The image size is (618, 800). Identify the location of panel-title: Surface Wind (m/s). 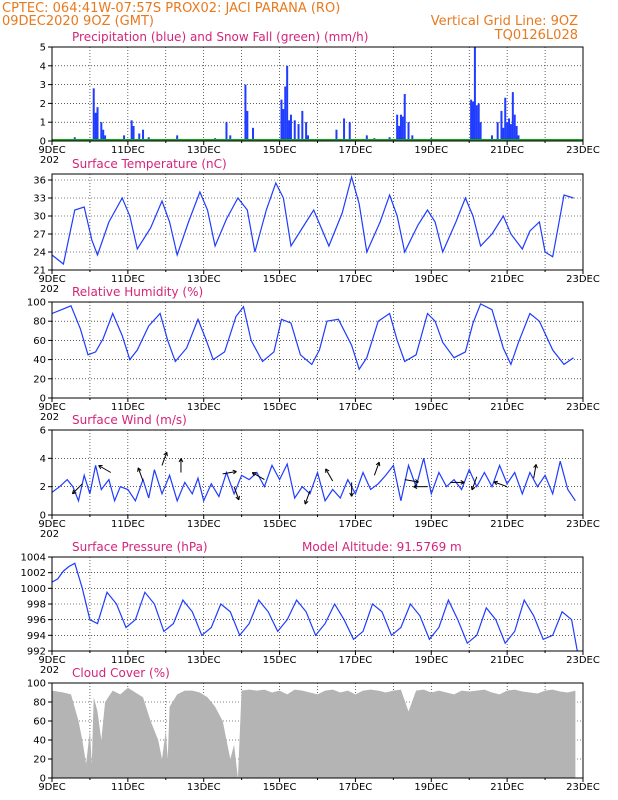
(129, 420).